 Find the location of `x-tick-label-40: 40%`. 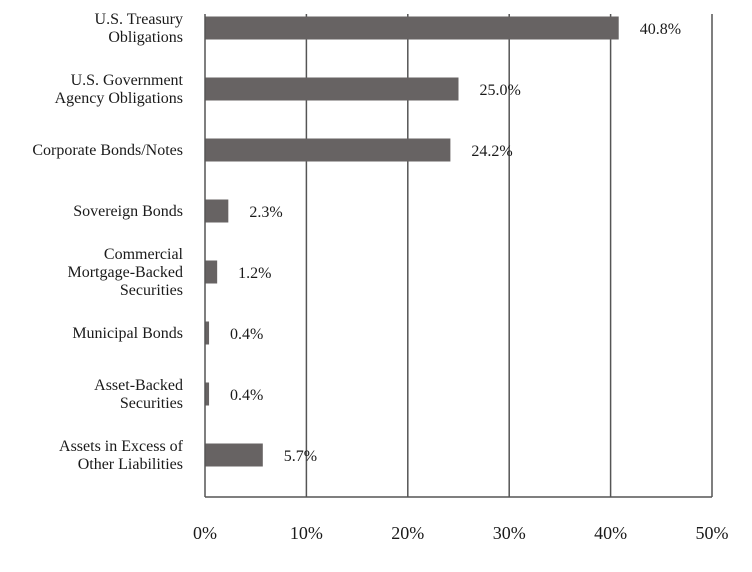

x-tick-label-40: 40% is located at coordinates (610, 533).